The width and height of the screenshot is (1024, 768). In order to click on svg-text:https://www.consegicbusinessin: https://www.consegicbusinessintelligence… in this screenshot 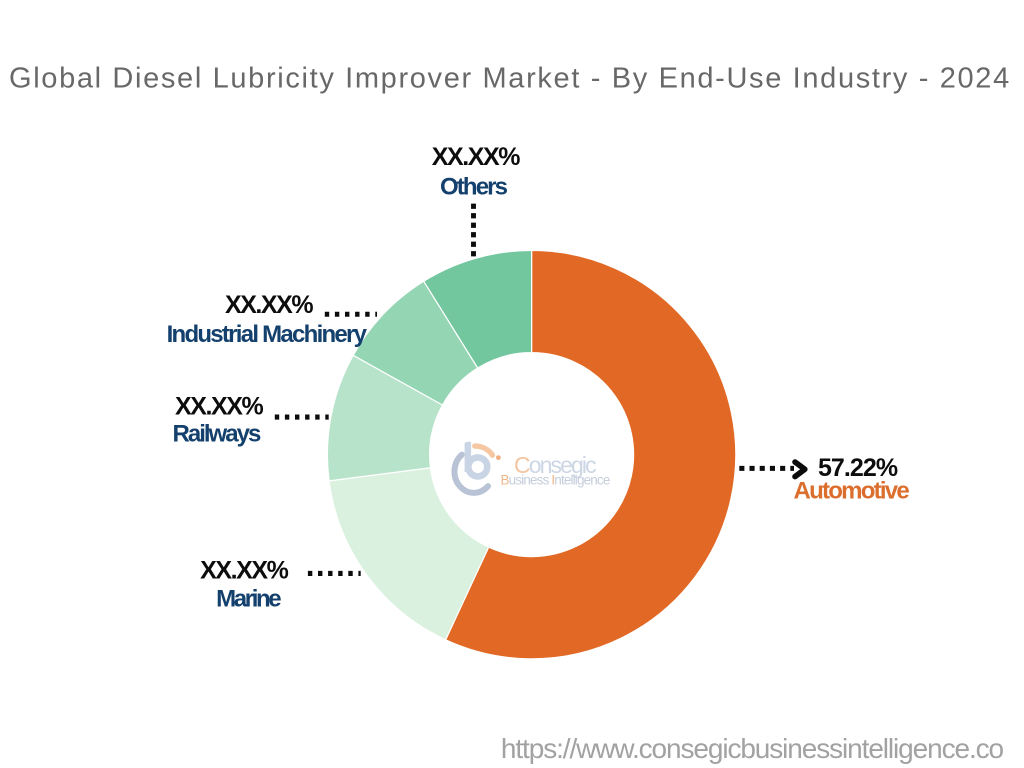, I will do `click(752, 748)`.